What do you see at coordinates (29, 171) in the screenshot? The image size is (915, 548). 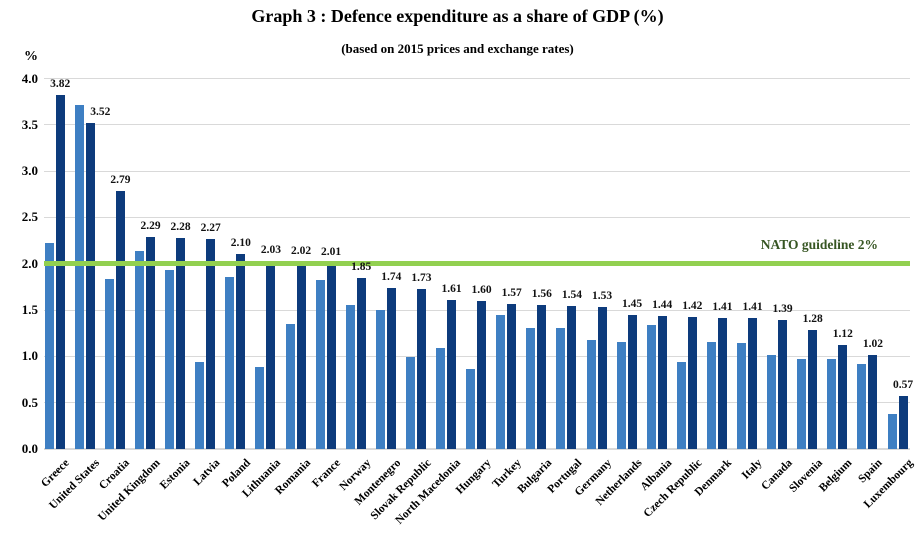 I see `y-axis-tick-label: 3.0` at bounding box center [29, 171].